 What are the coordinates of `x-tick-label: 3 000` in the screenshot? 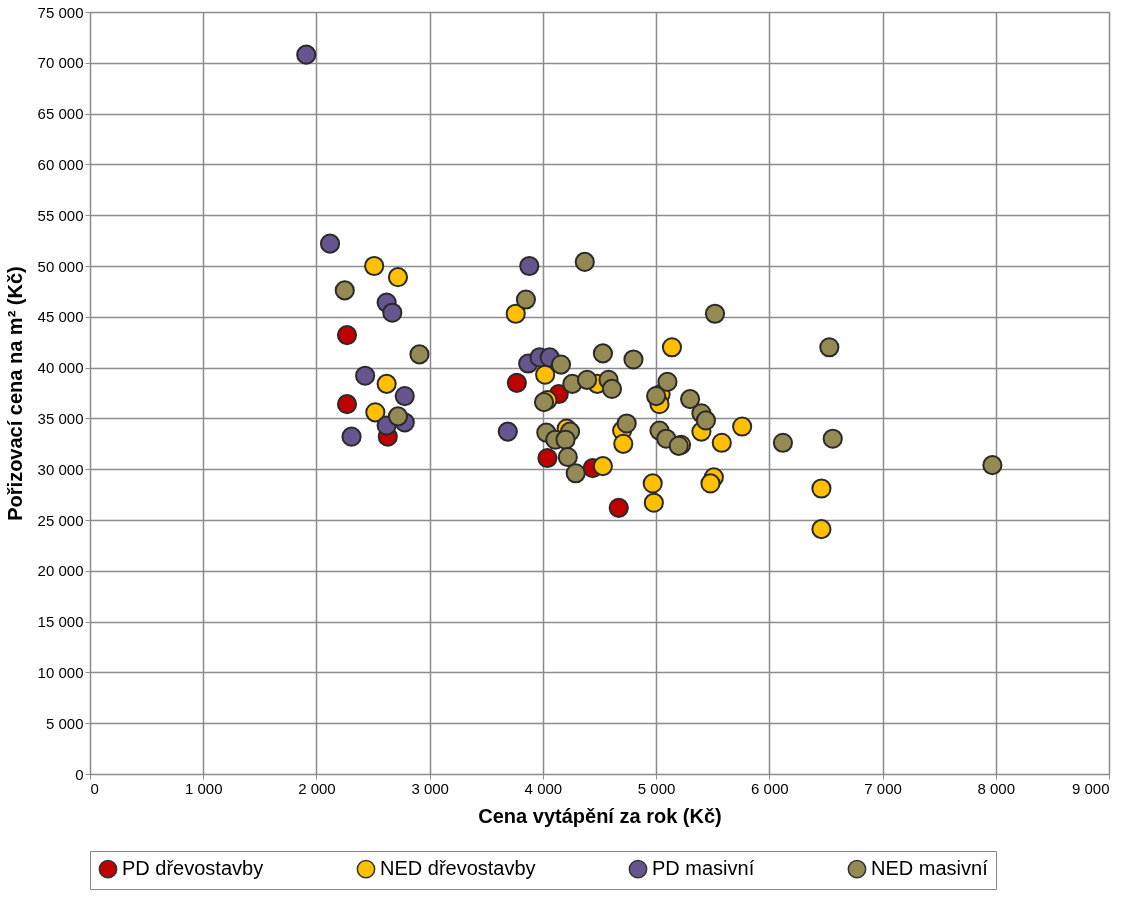 It's located at (430, 788).